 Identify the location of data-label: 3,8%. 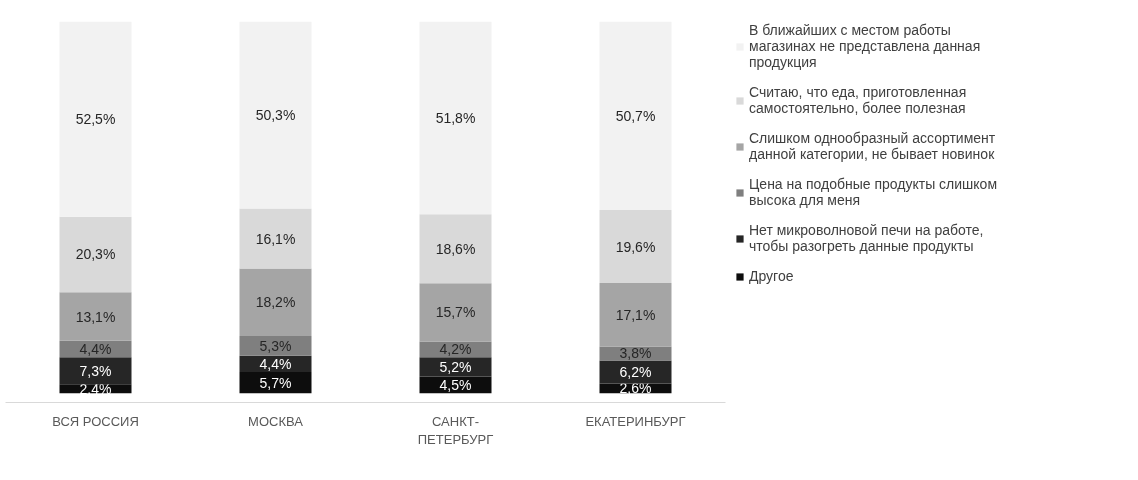
(635, 353).